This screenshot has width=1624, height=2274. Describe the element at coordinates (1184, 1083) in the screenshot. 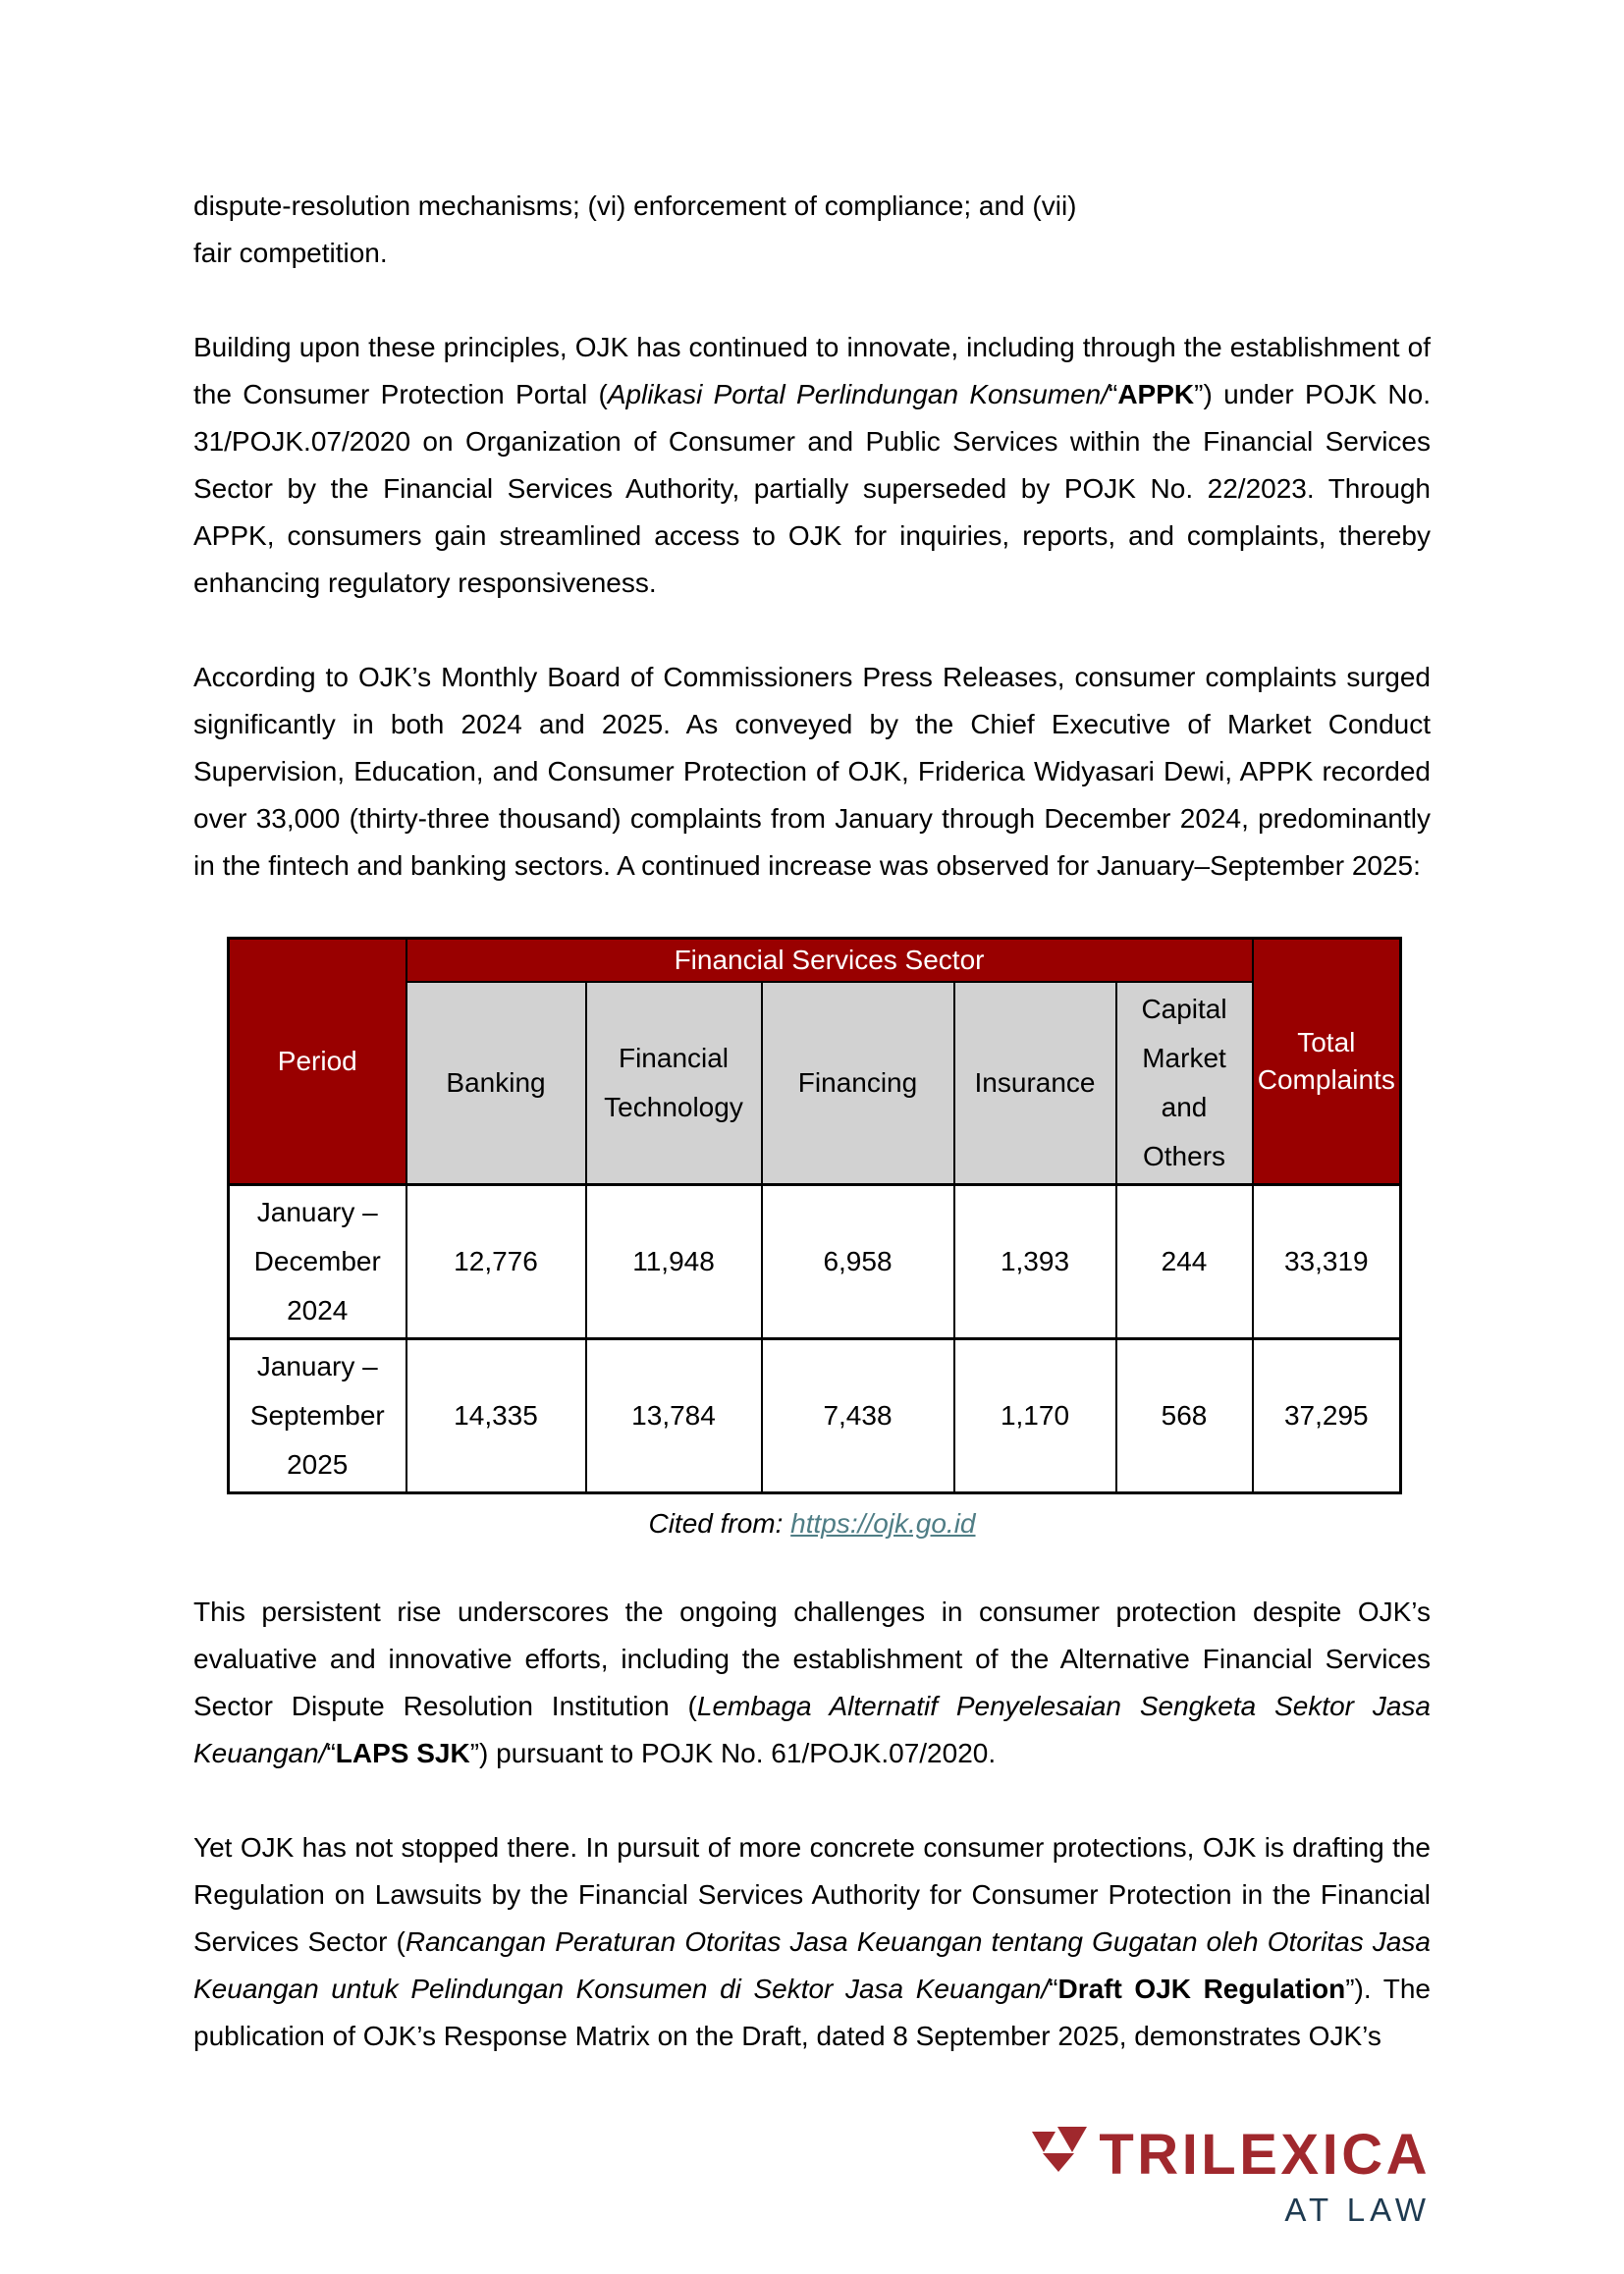

I see `table-header-capital-market: Capital Market and Others` at that location.